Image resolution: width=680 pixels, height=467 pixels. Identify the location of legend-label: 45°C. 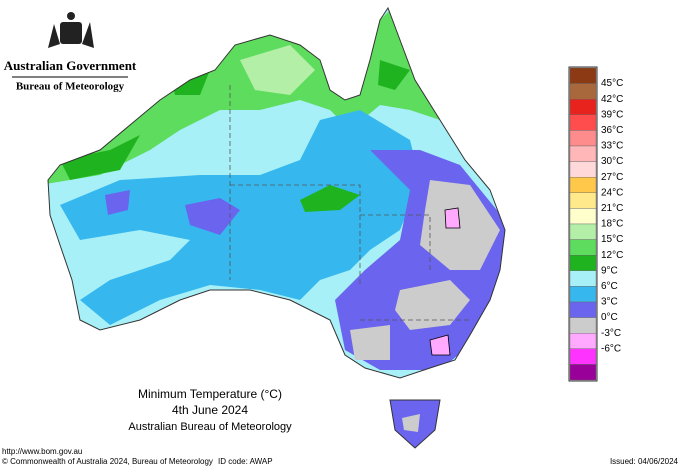
(612, 83).